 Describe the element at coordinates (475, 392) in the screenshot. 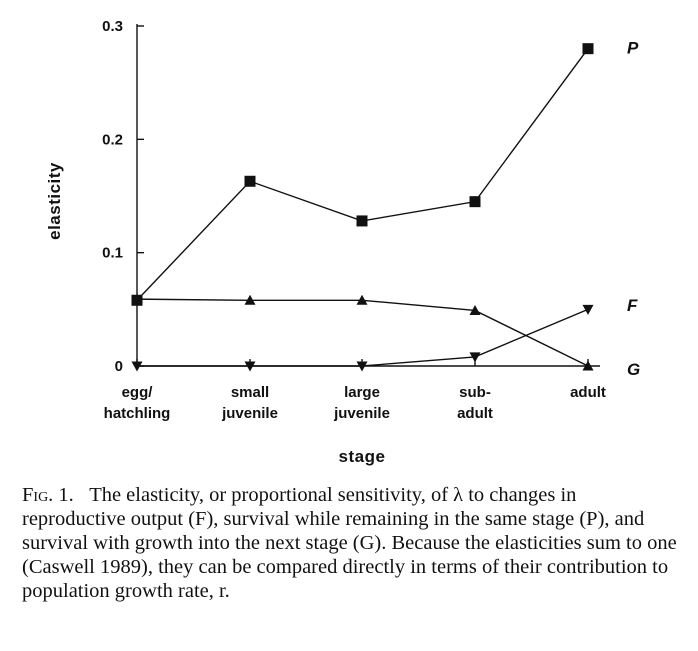

I see `x-tick-label: sub-` at that location.